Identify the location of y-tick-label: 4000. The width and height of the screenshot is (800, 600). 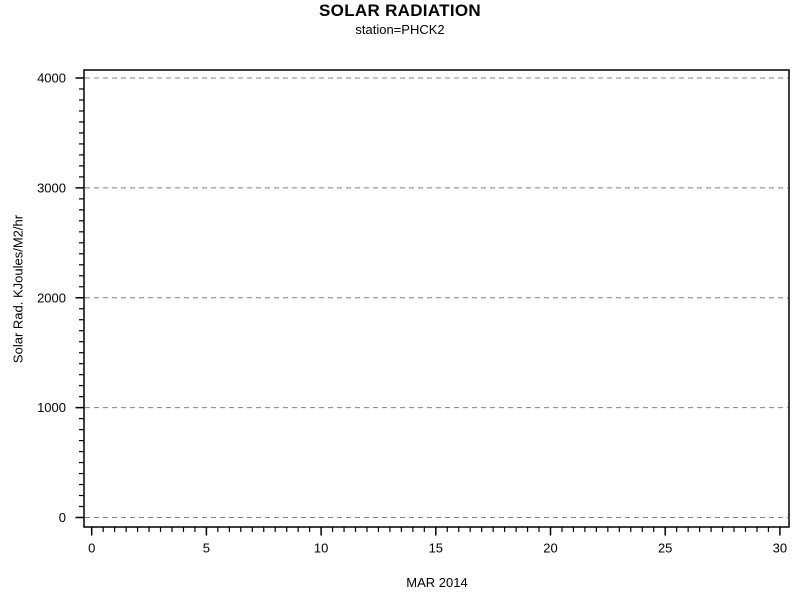
(51, 78).